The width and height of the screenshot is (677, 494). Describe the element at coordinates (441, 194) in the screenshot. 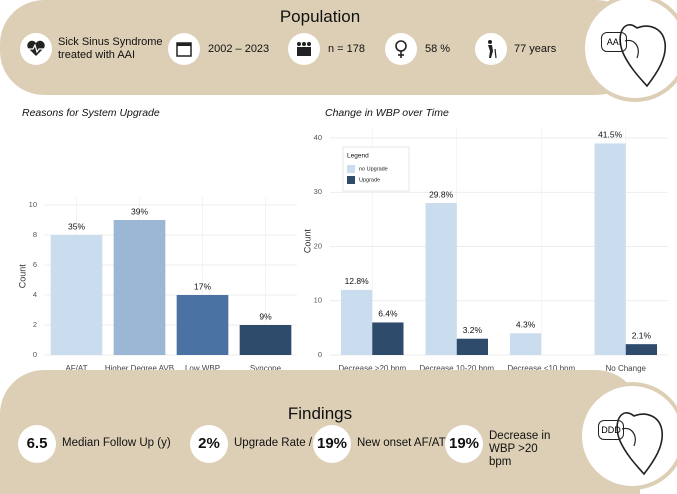

I see `bar-percent-label: 29.8%` at that location.